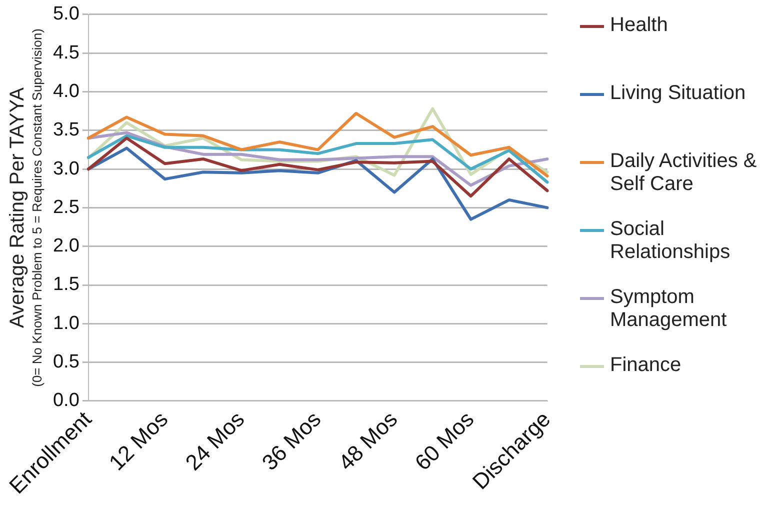  Describe the element at coordinates (66, 207) in the screenshot. I see `y-tick-label: 2.5` at that location.